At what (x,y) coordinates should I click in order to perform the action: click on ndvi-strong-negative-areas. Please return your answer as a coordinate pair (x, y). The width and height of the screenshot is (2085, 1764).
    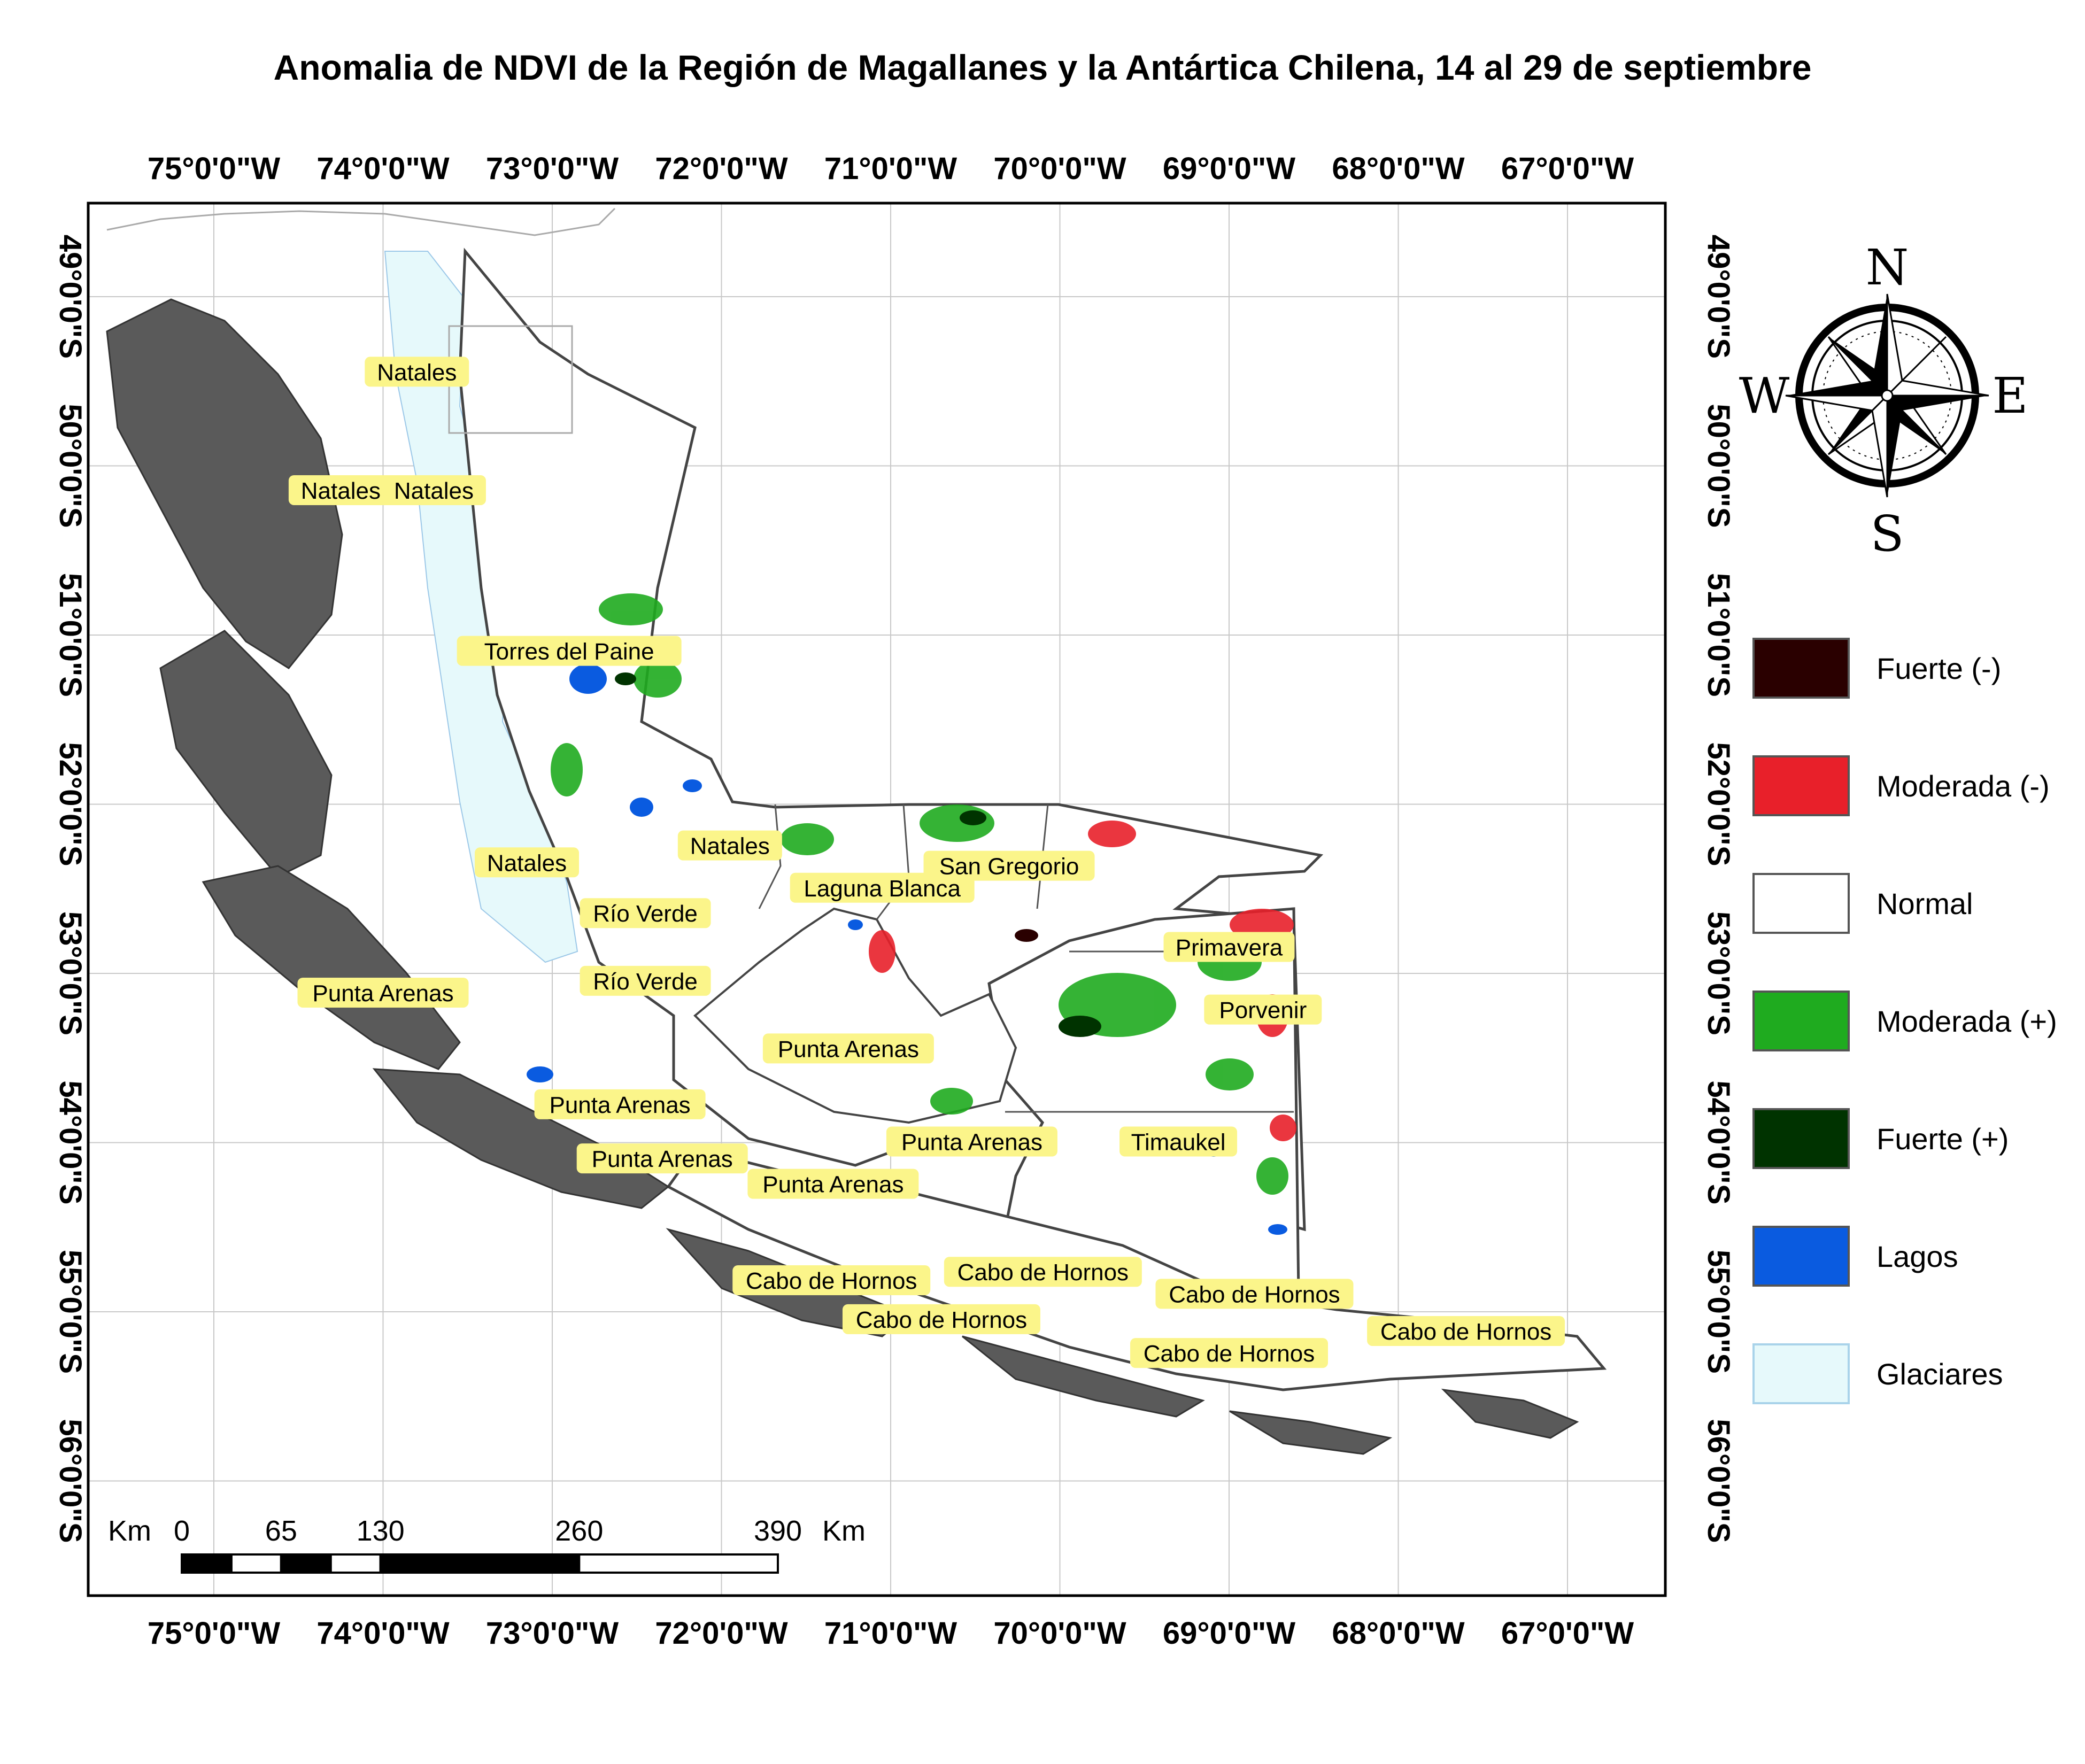
    Looking at the image, I should click on (1026, 935).